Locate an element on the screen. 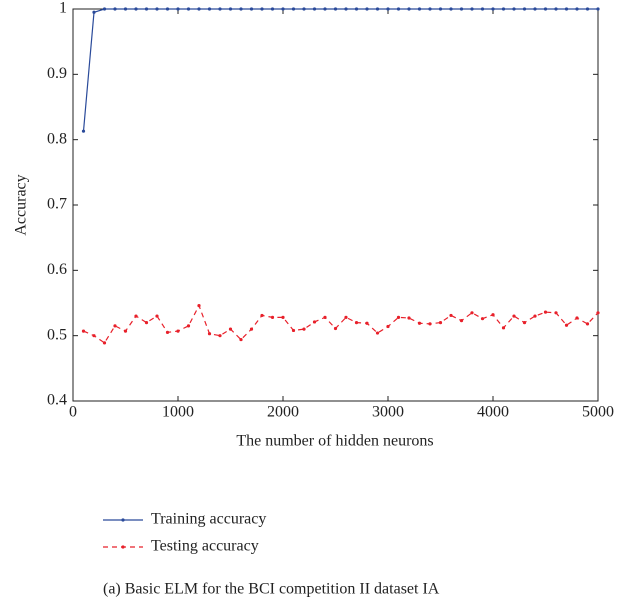  x-tick-label: 1000 is located at coordinates (178, 412).